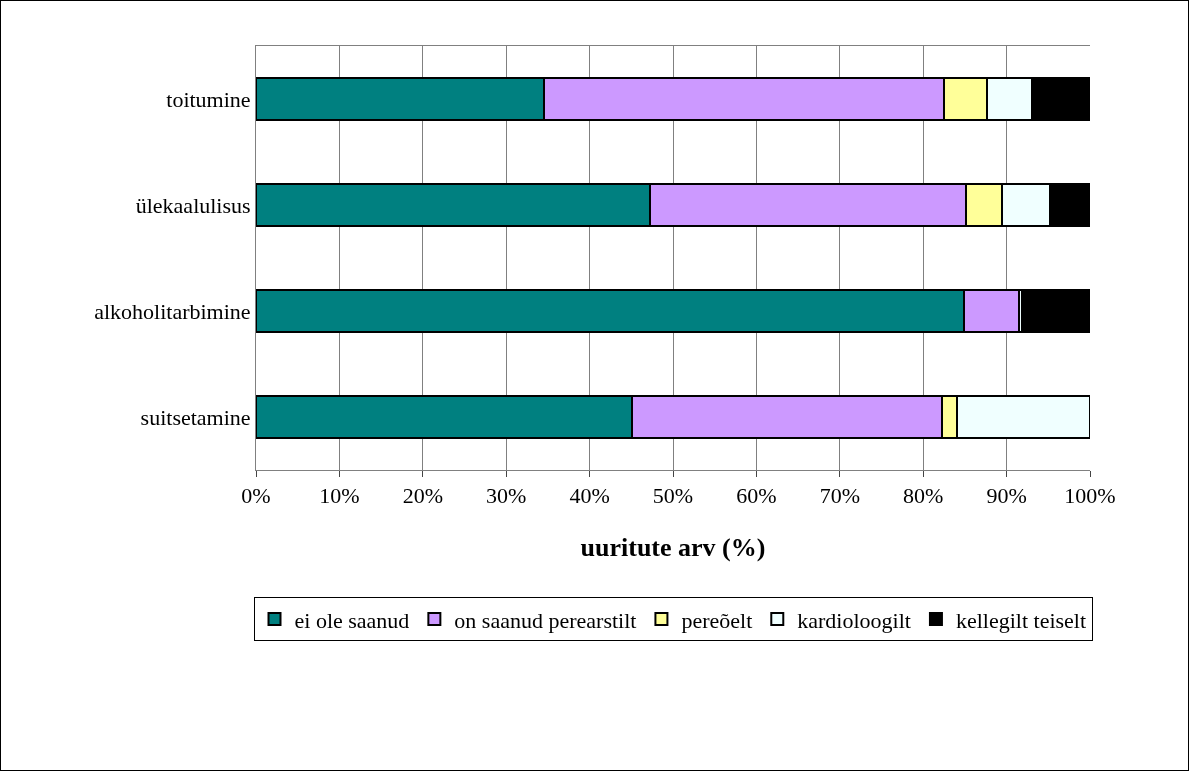  Describe the element at coordinates (506, 496) in the screenshot. I see `x-tick-label: 30%` at that location.